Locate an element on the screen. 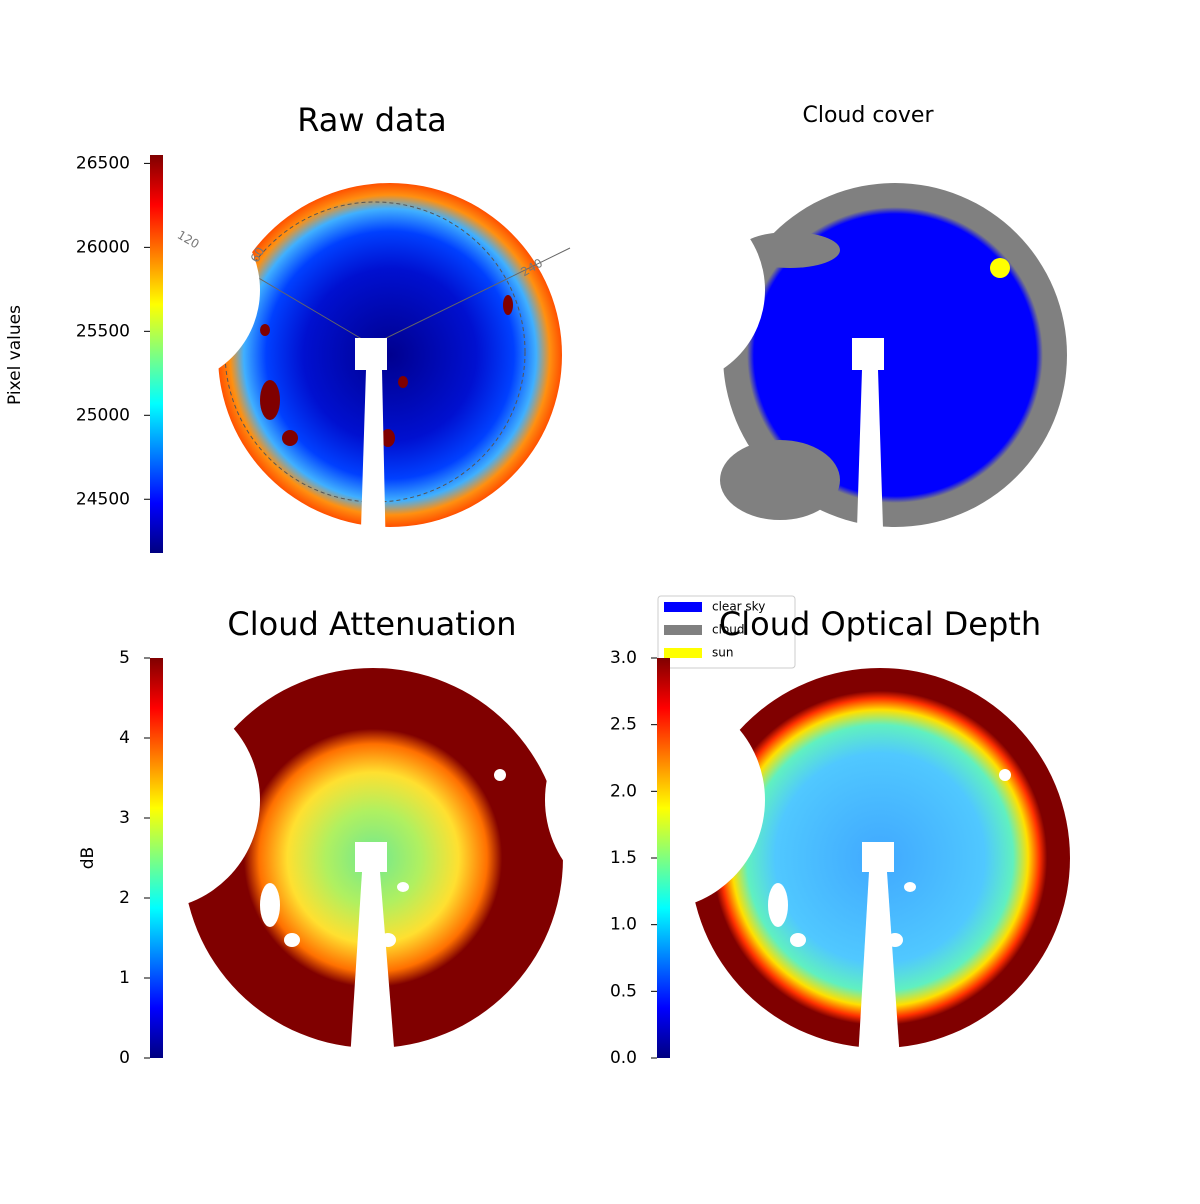 Image resolution: width=1200 pixels, height=1204 pixels. cloud-cover-image is located at coordinates (821, 371).